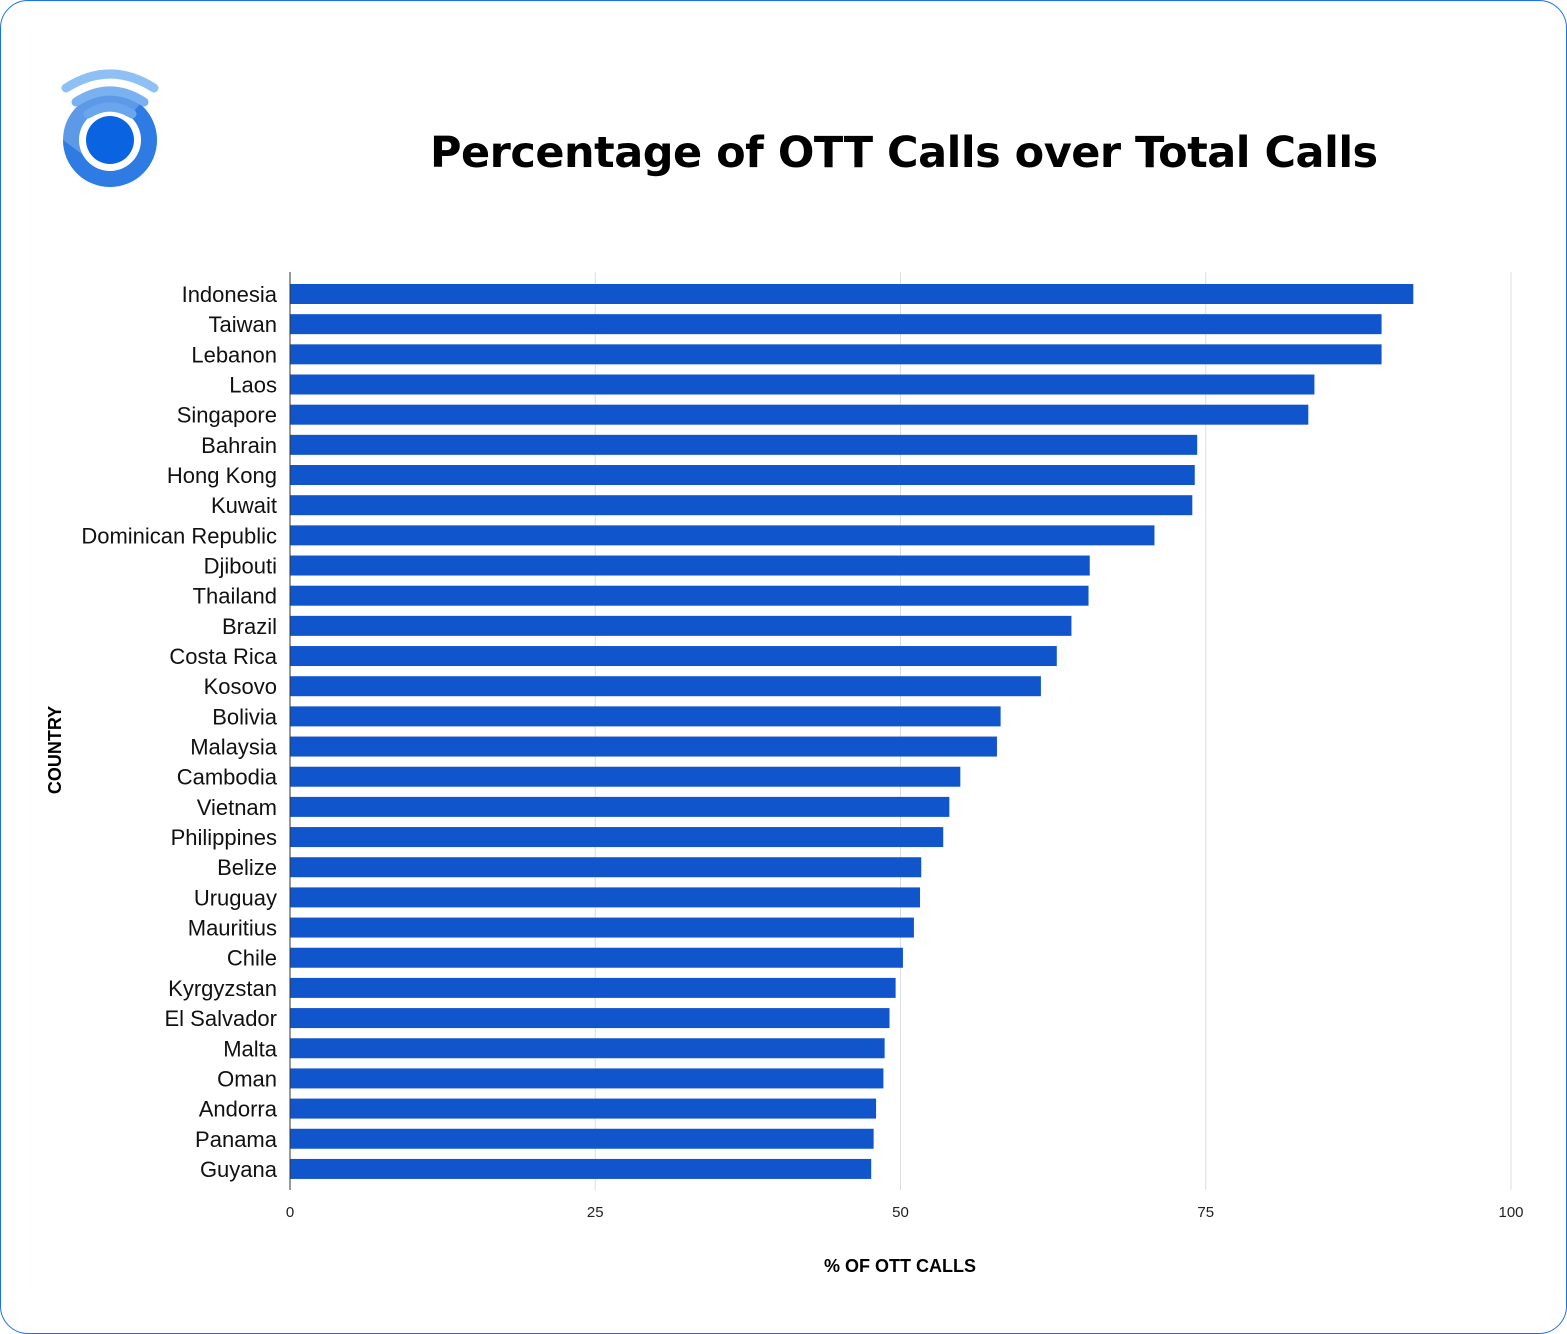  I want to click on bar-taiwan, so click(836, 324).